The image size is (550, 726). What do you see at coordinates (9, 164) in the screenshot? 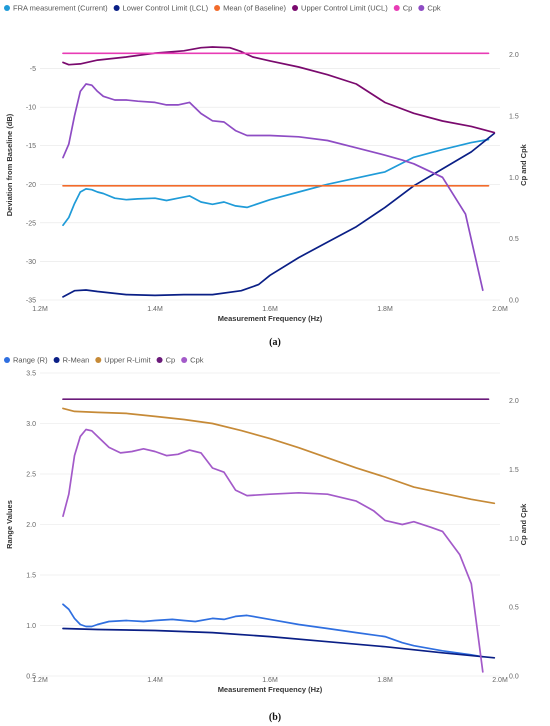
I see `y-axis-title: Deviation from Baseline (dB)` at bounding box center [9, 164].